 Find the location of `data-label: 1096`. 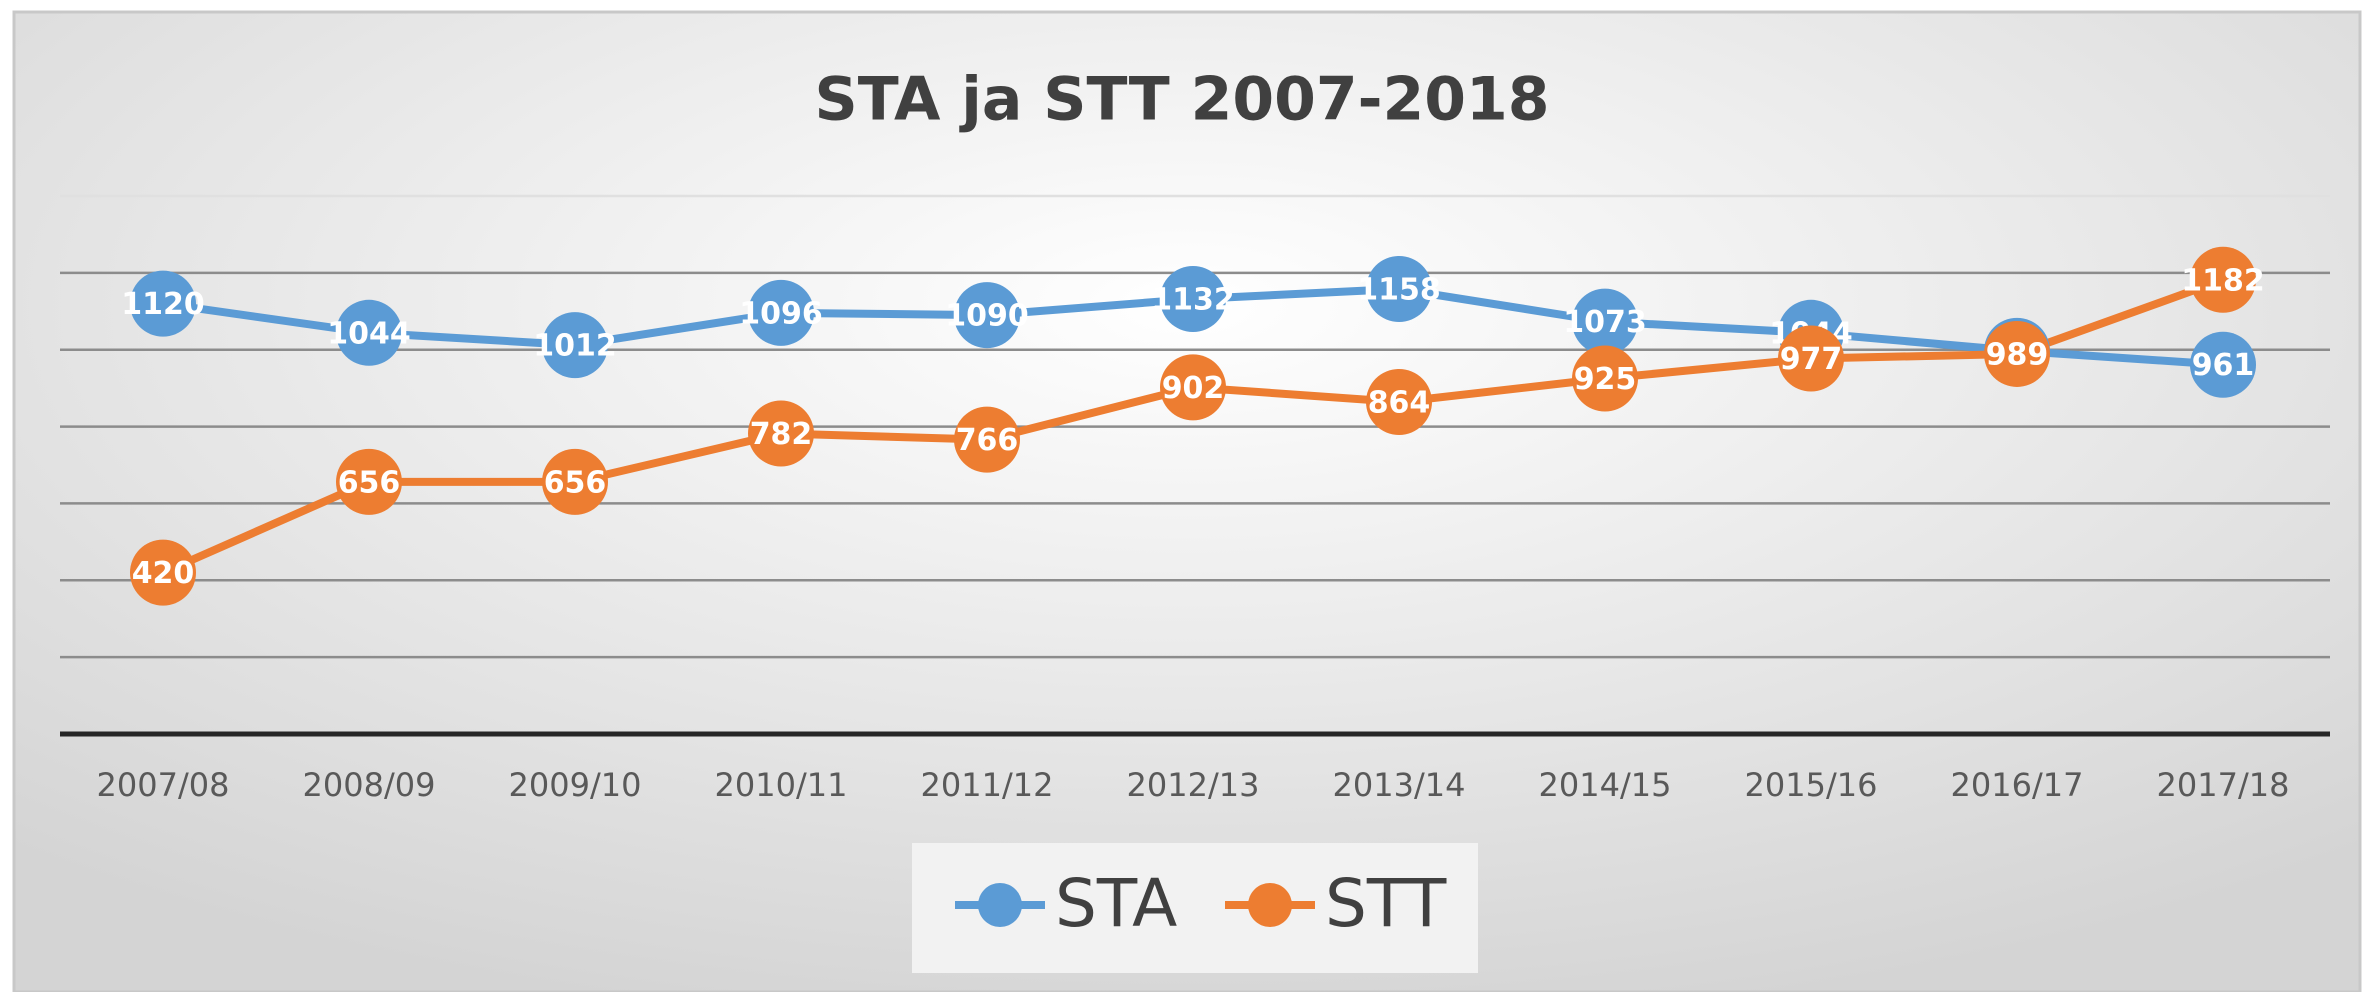

data-label: 1096 is located at coordinates (781, 313).